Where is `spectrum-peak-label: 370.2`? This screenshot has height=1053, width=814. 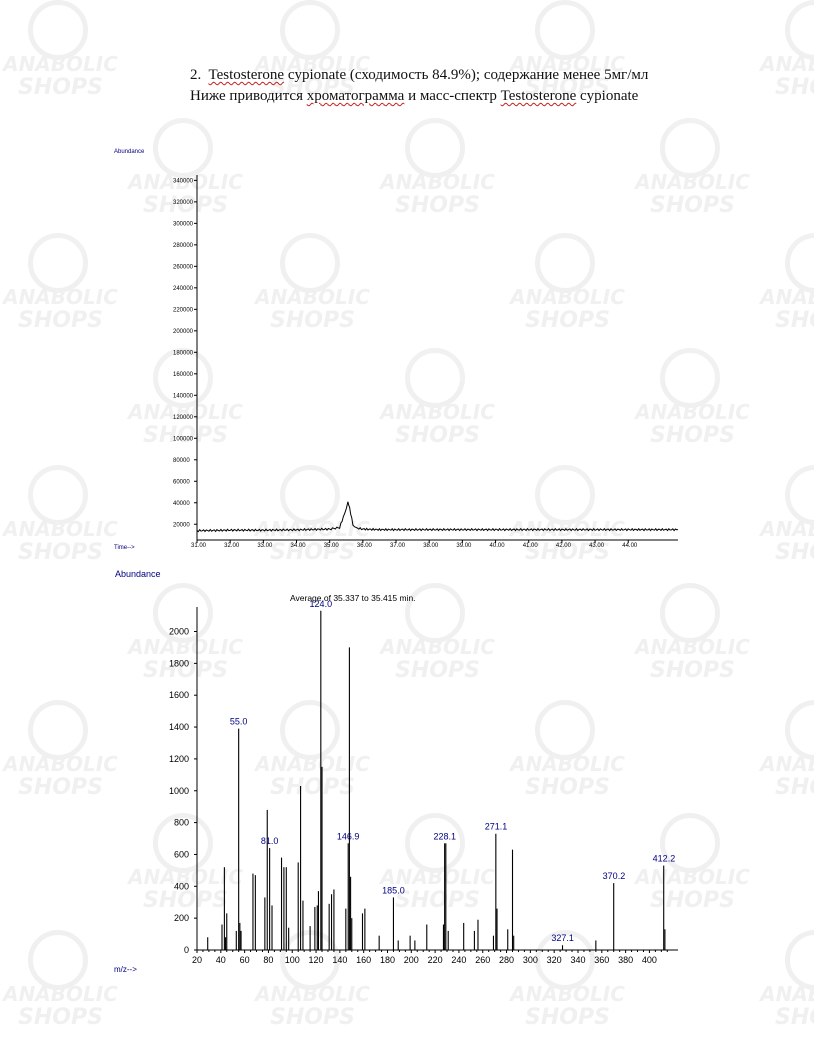 spectrum-peak-label: 370.2 is located at coordinates (614, 876).